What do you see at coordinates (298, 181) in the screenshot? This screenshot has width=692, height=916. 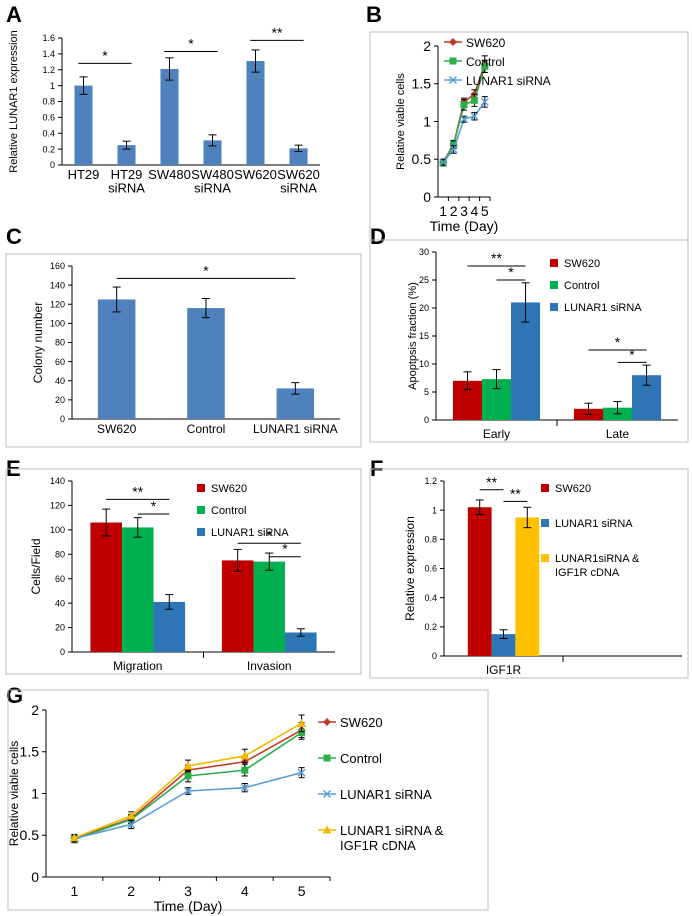 I see `x-category-label: SW620 siRNA` at bounding box center [298, 181].